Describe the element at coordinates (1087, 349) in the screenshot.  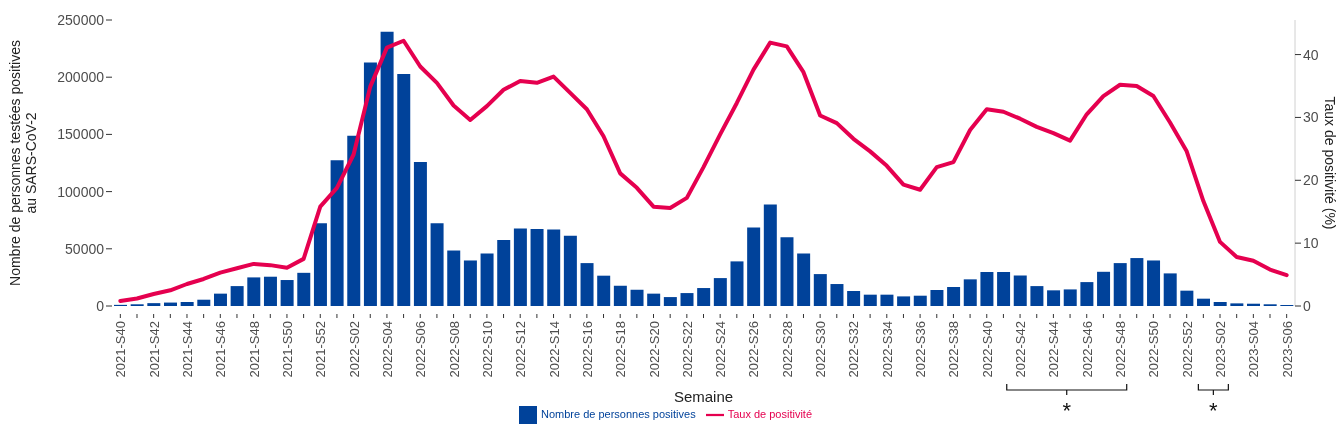
I see `x-tick-label: 2022-S46` at that location.